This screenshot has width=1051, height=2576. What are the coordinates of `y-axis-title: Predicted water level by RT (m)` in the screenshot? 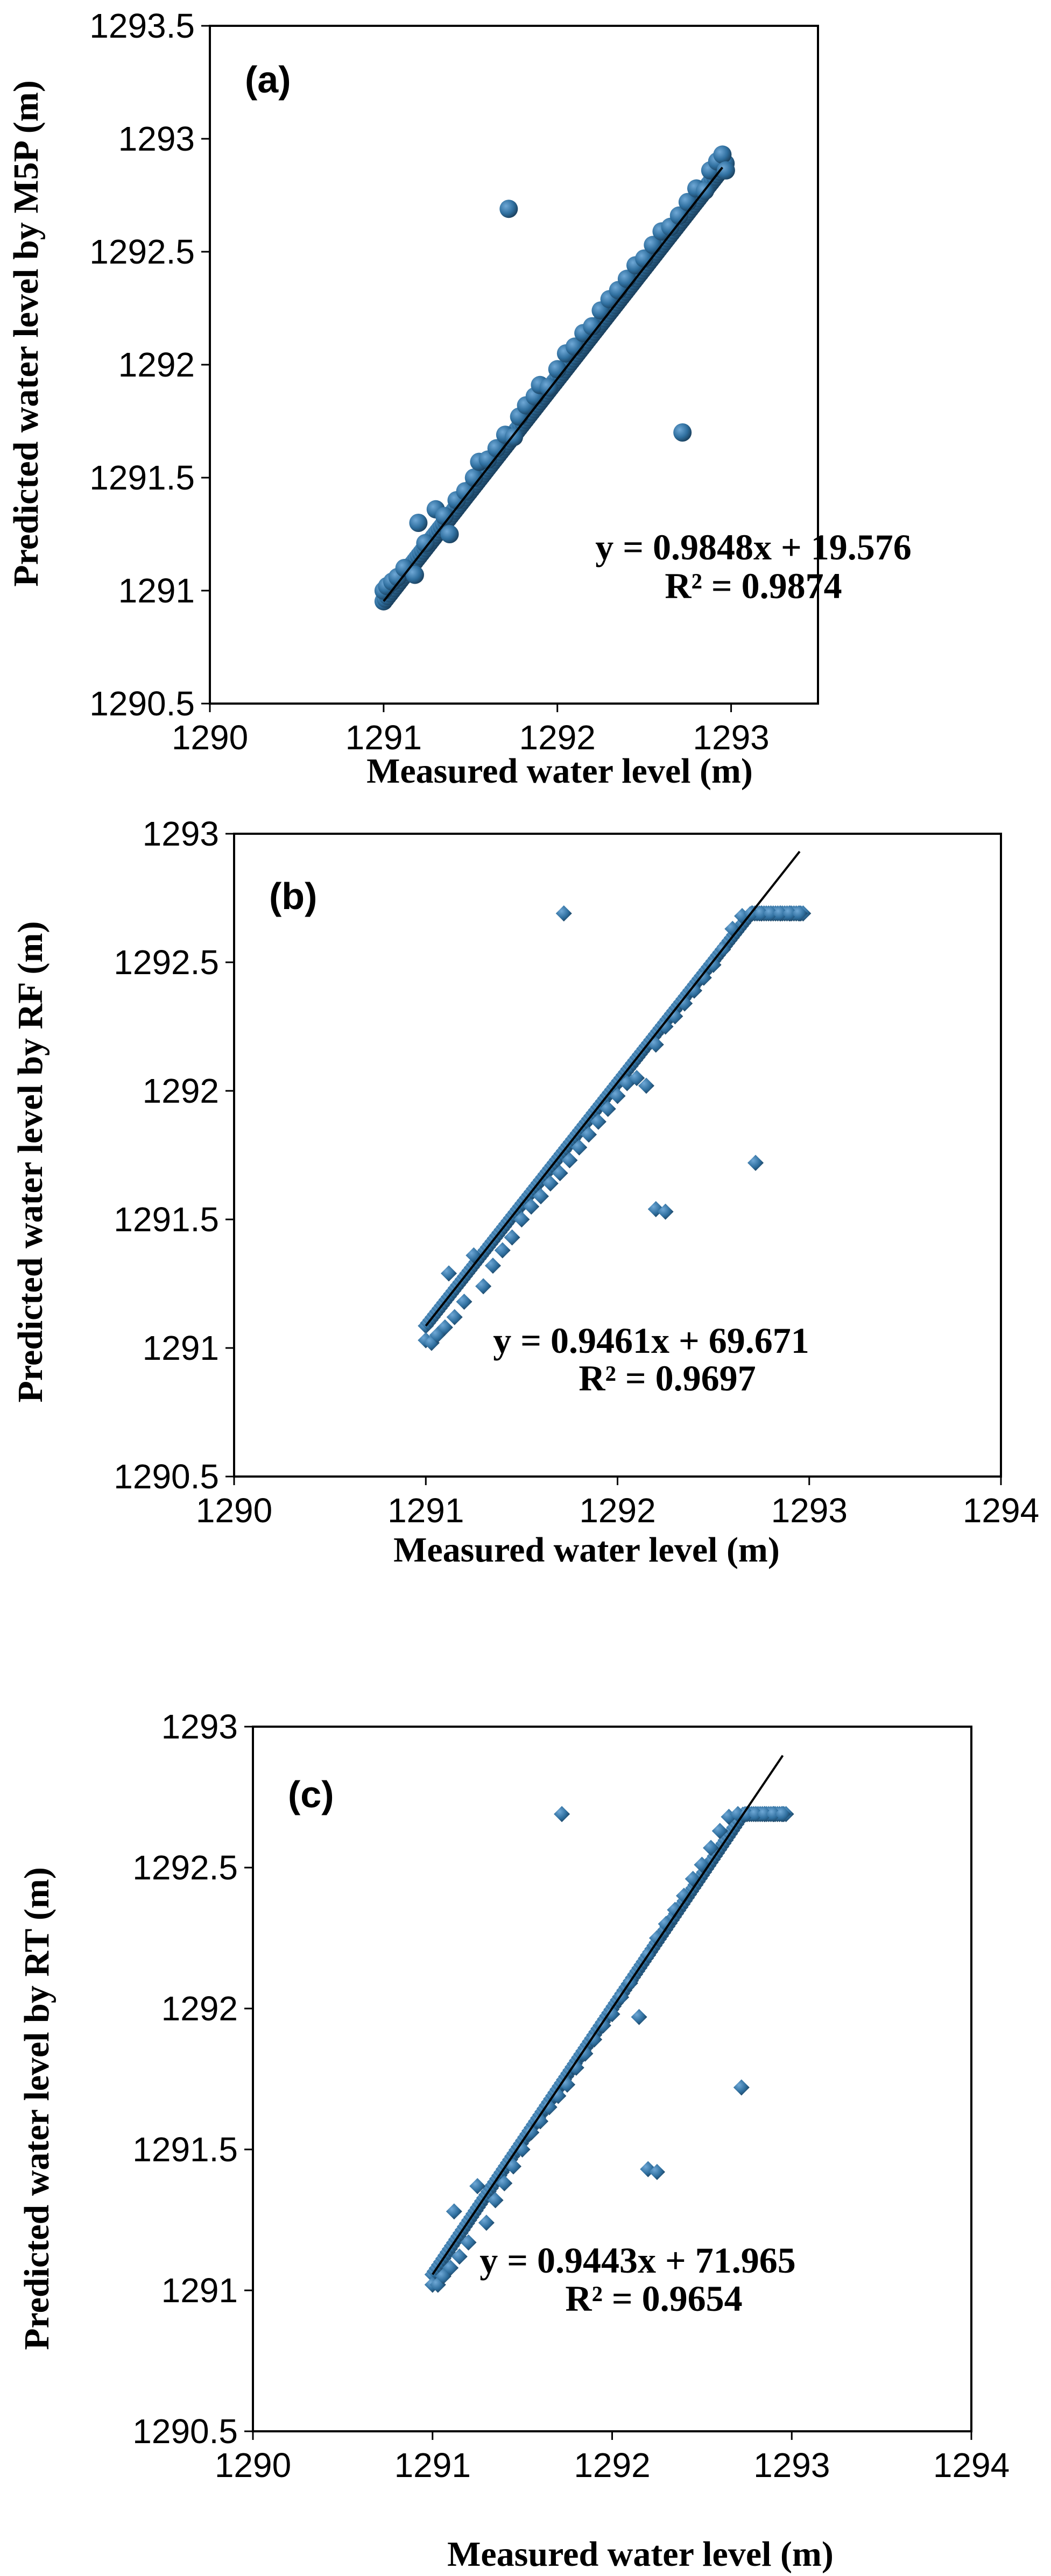 It's located at (37, 2108).